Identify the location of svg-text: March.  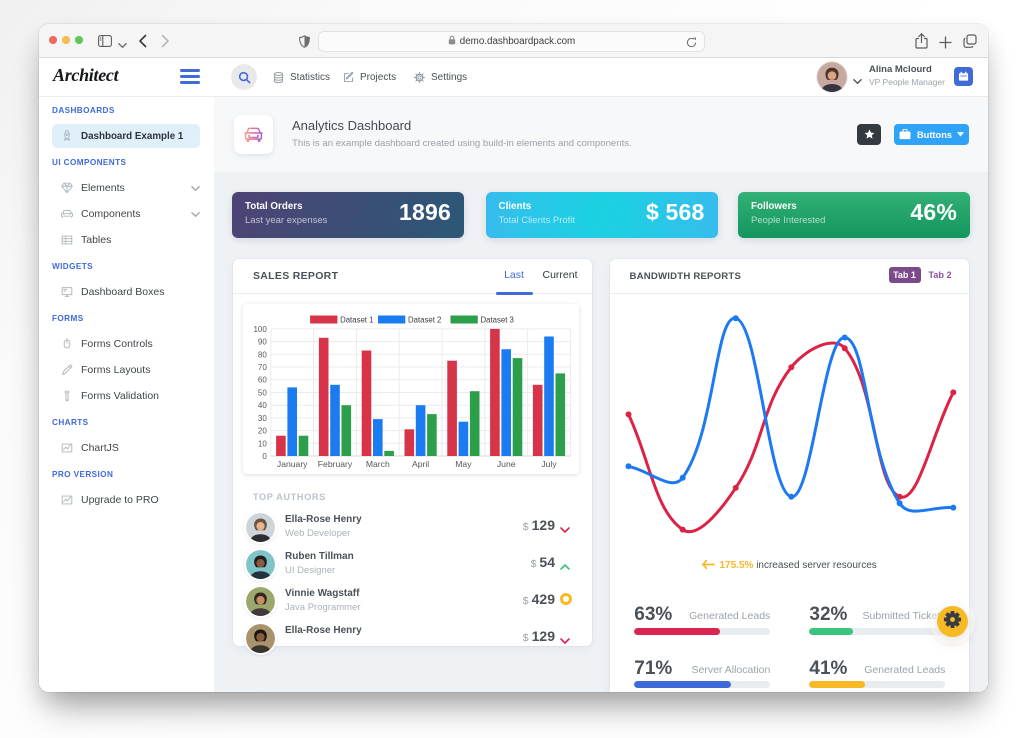
(378, 464).